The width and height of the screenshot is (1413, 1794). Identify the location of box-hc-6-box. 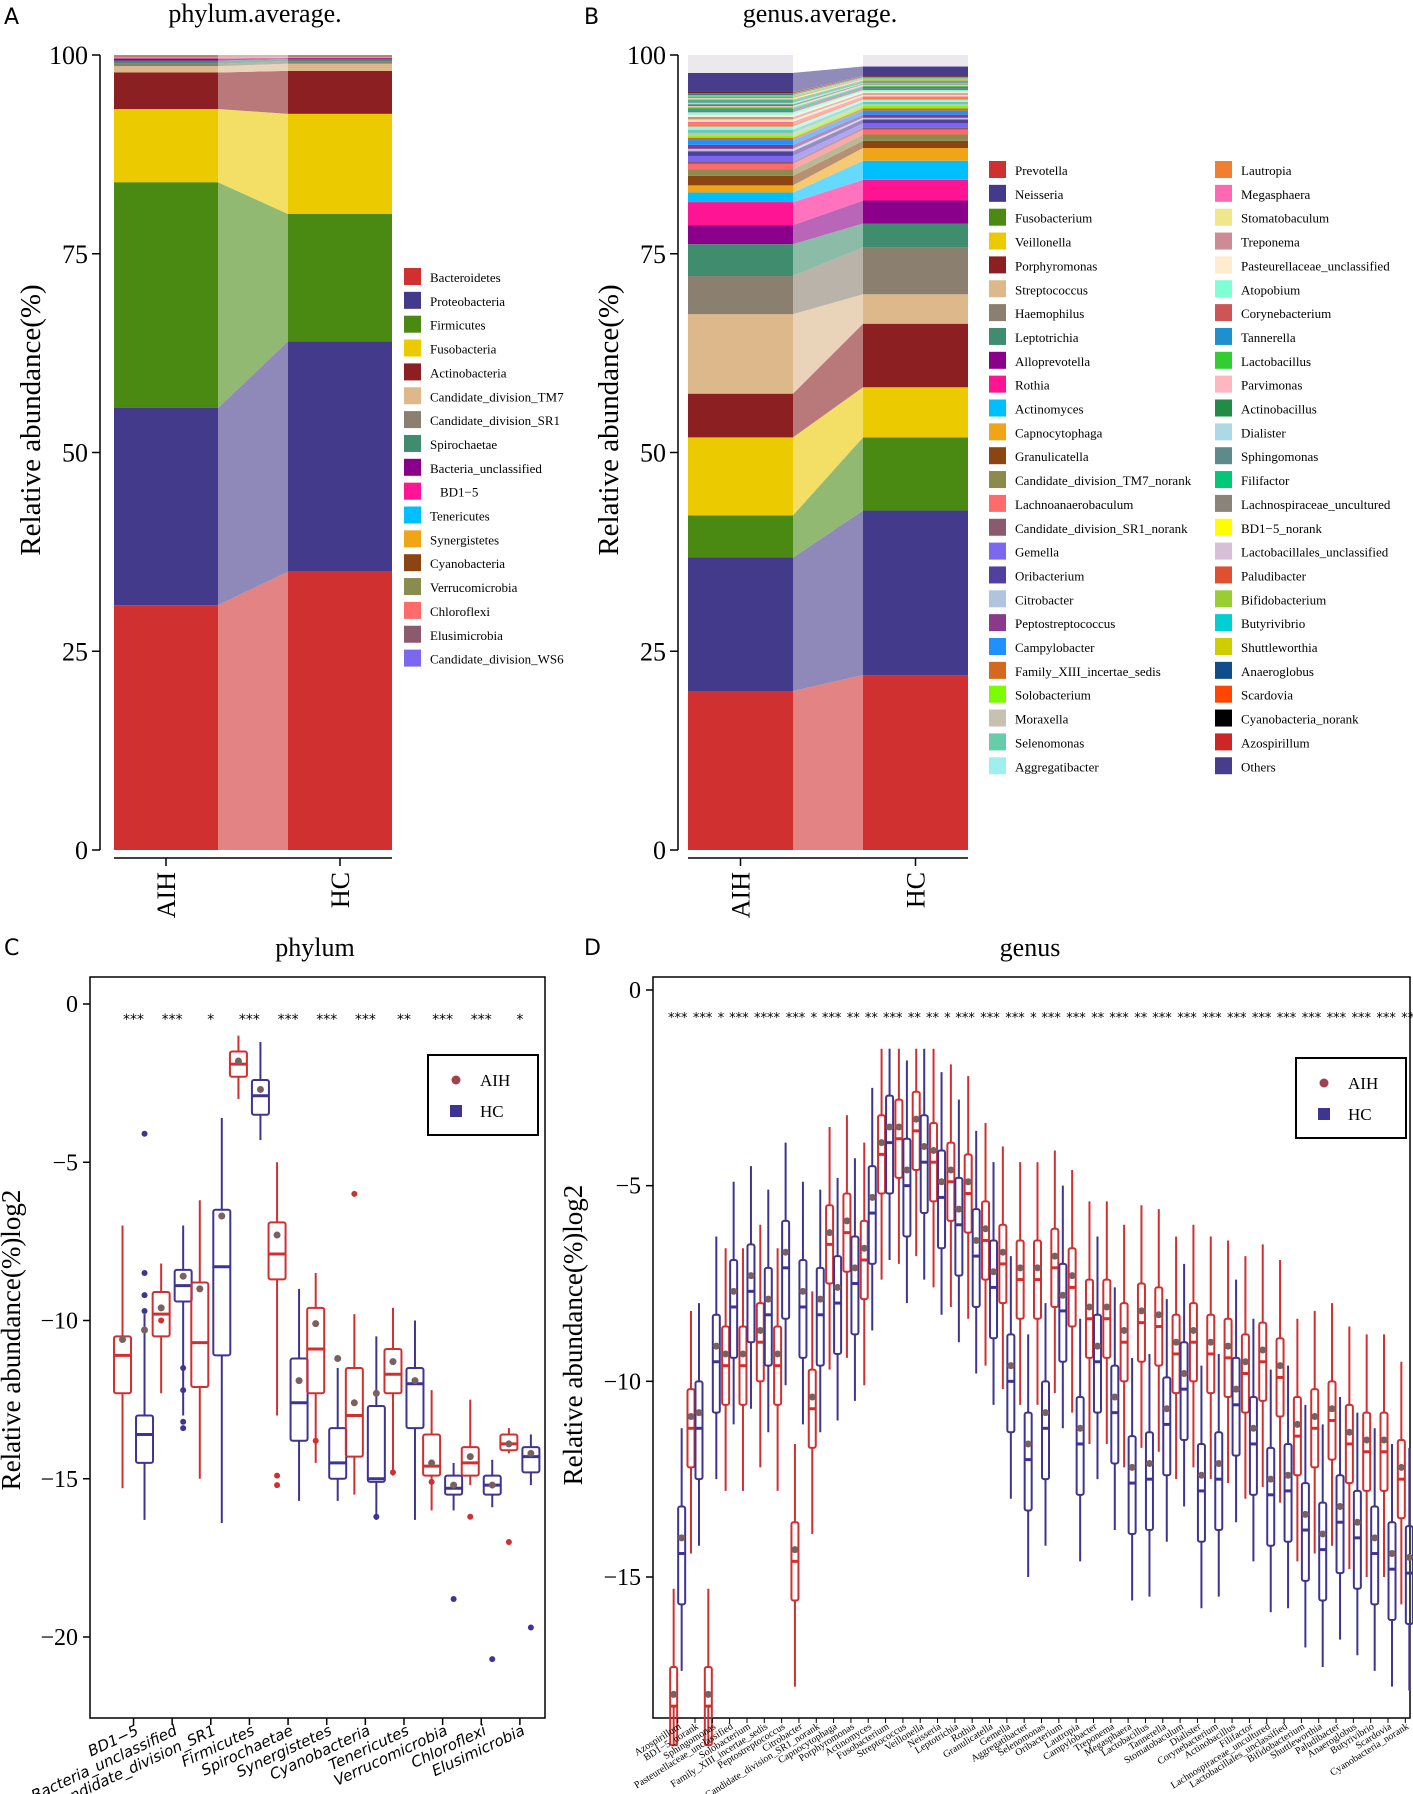
(376, 1443).